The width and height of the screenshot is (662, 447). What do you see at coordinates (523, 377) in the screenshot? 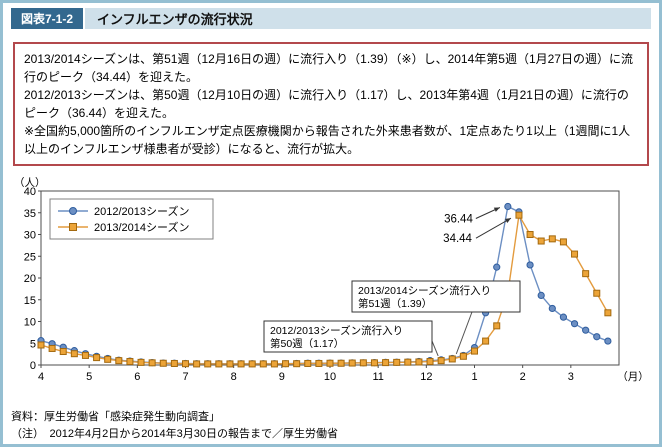
I see `x-tick-label: 2` at bounding box center [523, 377].